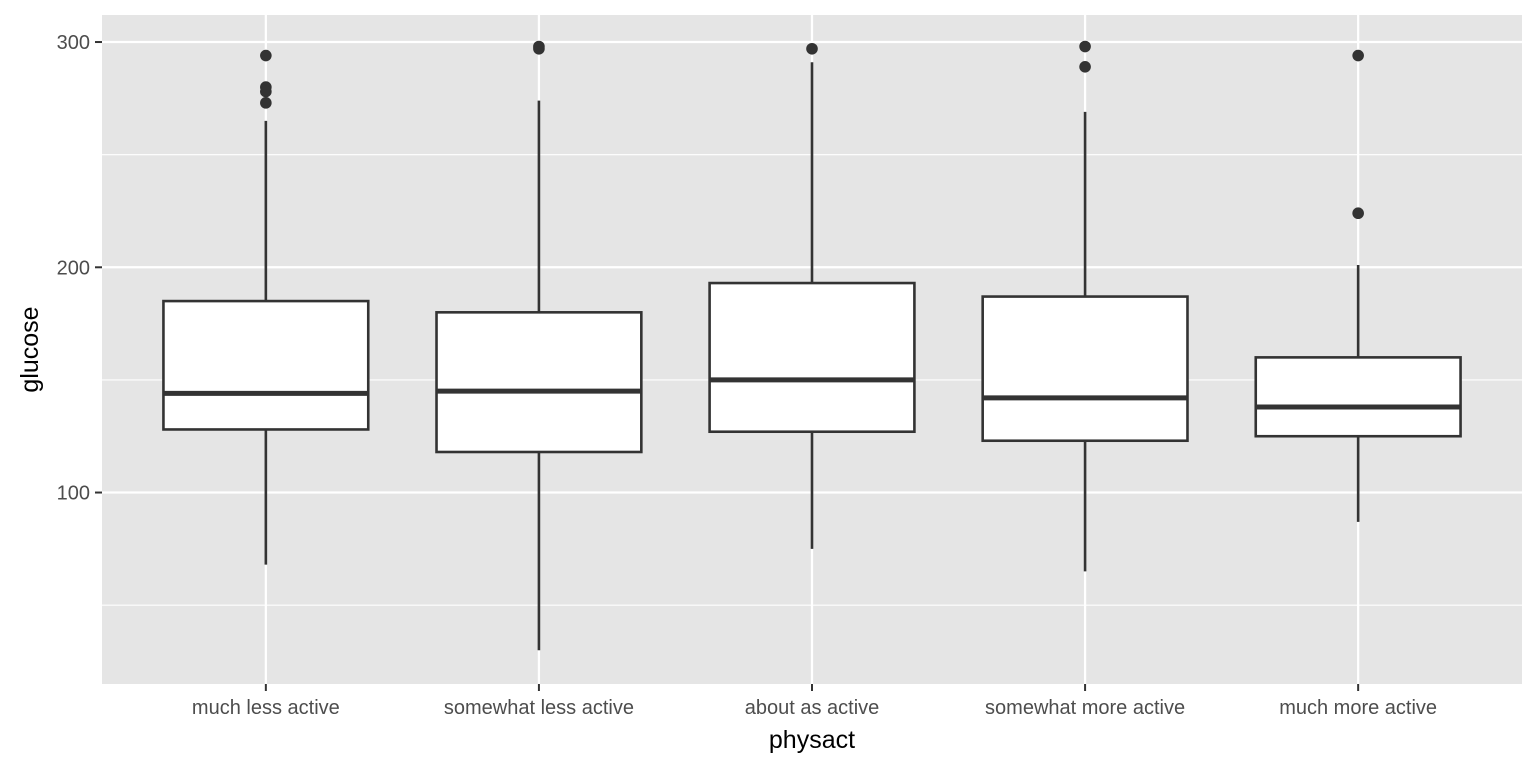 This screenshot has width=1536, height=768. I want to click on y-axis-ticks: 100 200 300, so click(79, 268).